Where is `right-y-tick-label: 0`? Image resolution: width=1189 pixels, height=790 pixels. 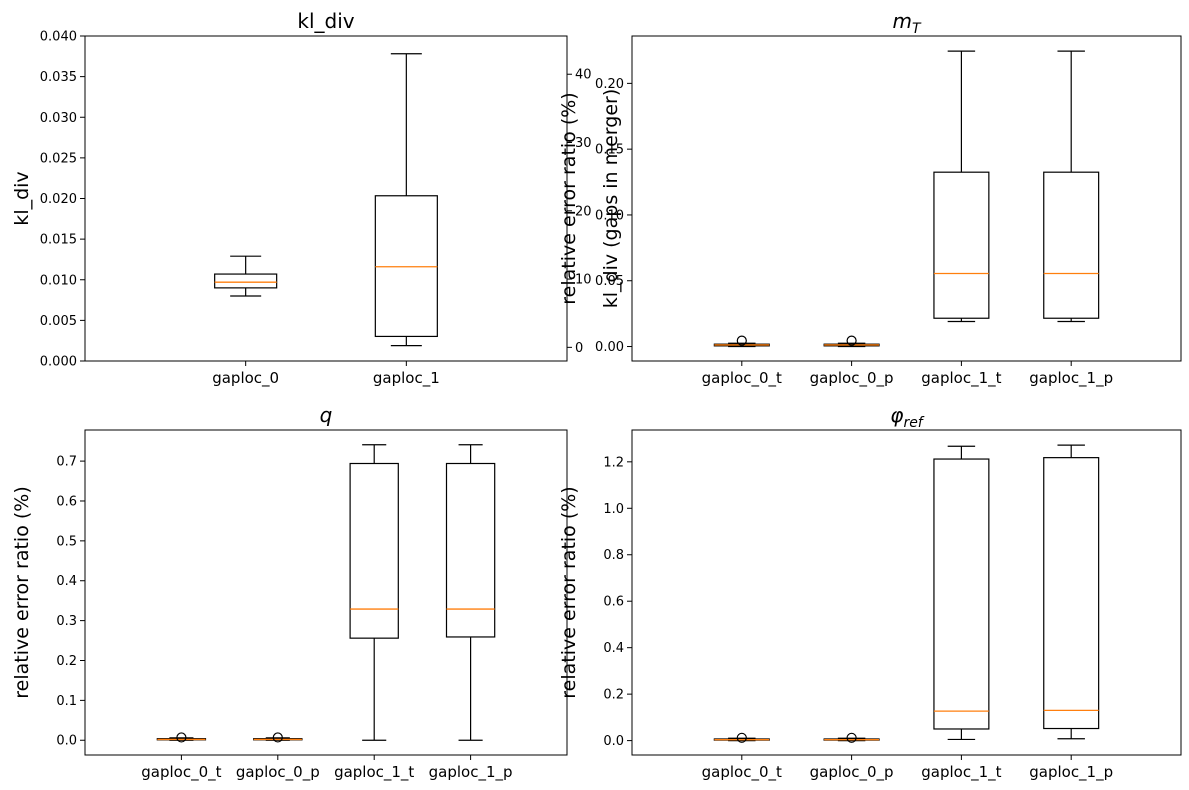 right-y-tick-label: 0 is located at coordinates (579, 348).